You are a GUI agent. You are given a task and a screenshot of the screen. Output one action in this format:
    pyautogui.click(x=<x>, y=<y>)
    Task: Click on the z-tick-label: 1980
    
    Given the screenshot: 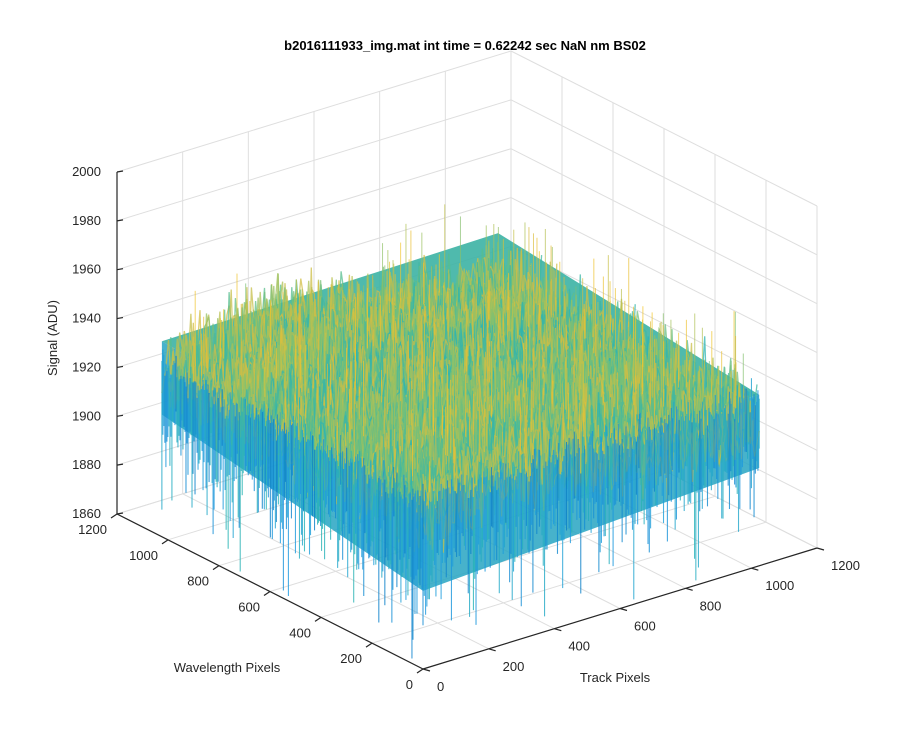 What is the action you would take?
    pyautogui.click(x=86, y=220)
    